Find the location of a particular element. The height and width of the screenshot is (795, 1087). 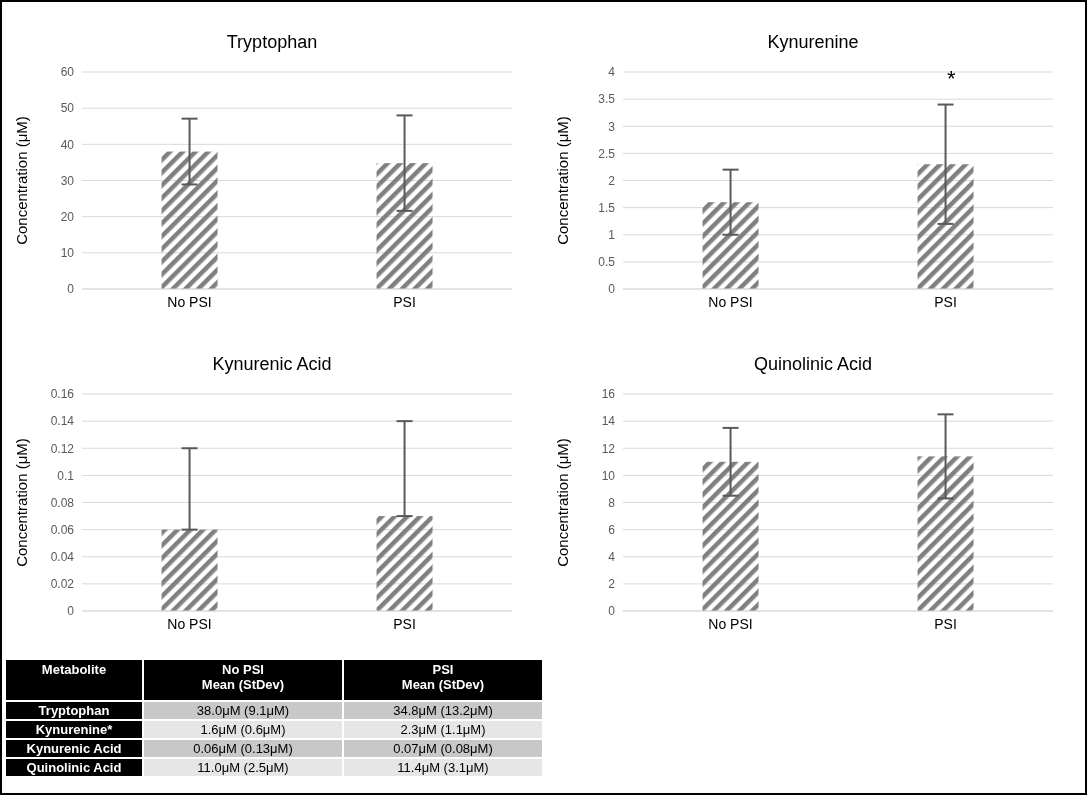

chart-title: Kynurenic Acid is located at coordinates (272, 364).